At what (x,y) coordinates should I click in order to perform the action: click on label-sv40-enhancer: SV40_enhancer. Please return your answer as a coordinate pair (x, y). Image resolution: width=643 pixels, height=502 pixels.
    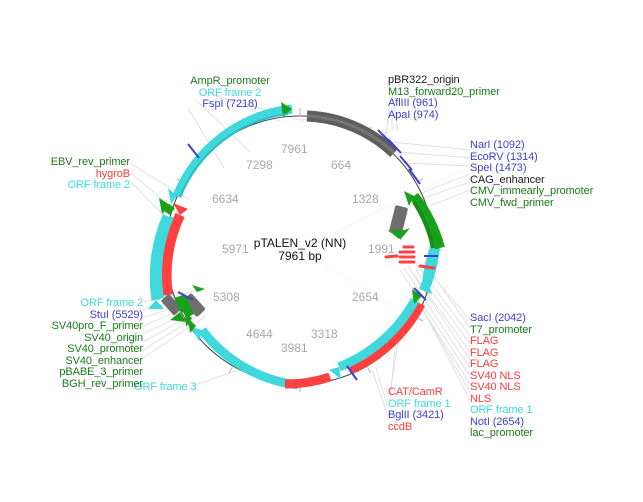
    Looking at the image, I should click on (104, 360).